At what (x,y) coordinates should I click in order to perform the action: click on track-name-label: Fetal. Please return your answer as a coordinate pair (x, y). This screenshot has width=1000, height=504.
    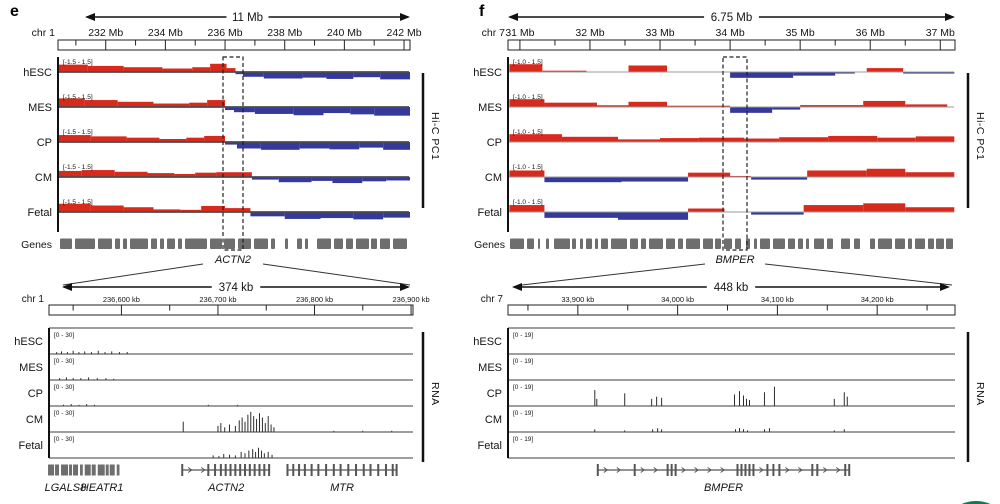
    Looking at the image, I should click on (490, 446).